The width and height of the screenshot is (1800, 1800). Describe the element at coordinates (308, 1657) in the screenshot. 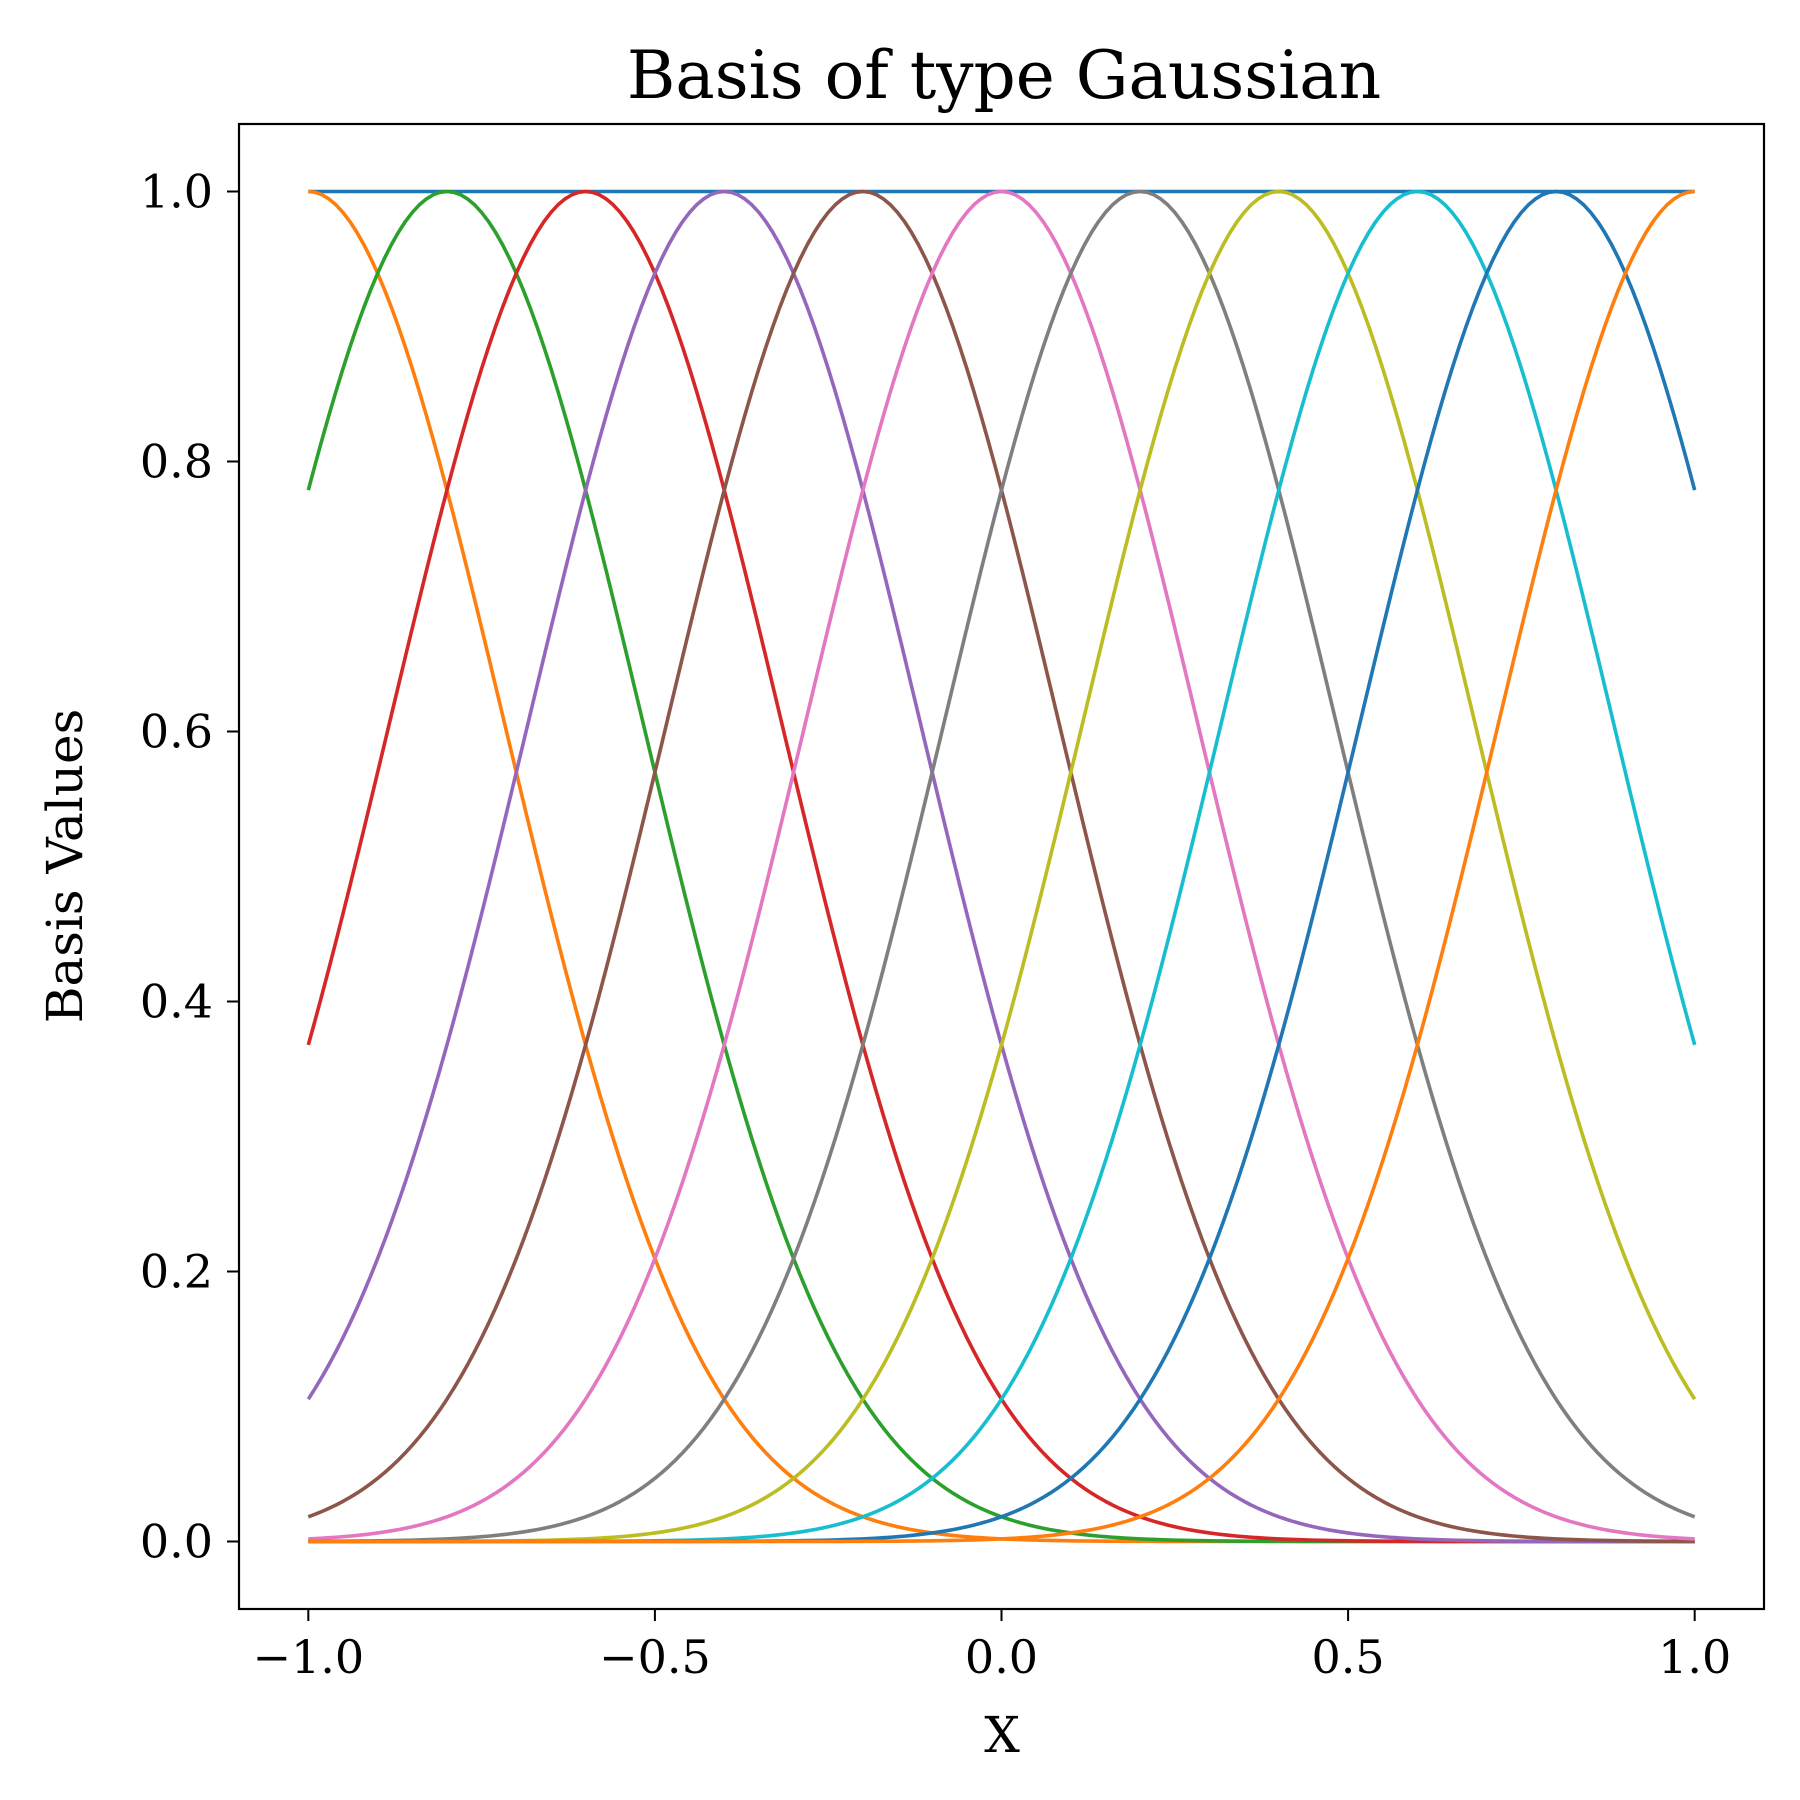

I see `x-tick-label-0: −1.0` at that location.